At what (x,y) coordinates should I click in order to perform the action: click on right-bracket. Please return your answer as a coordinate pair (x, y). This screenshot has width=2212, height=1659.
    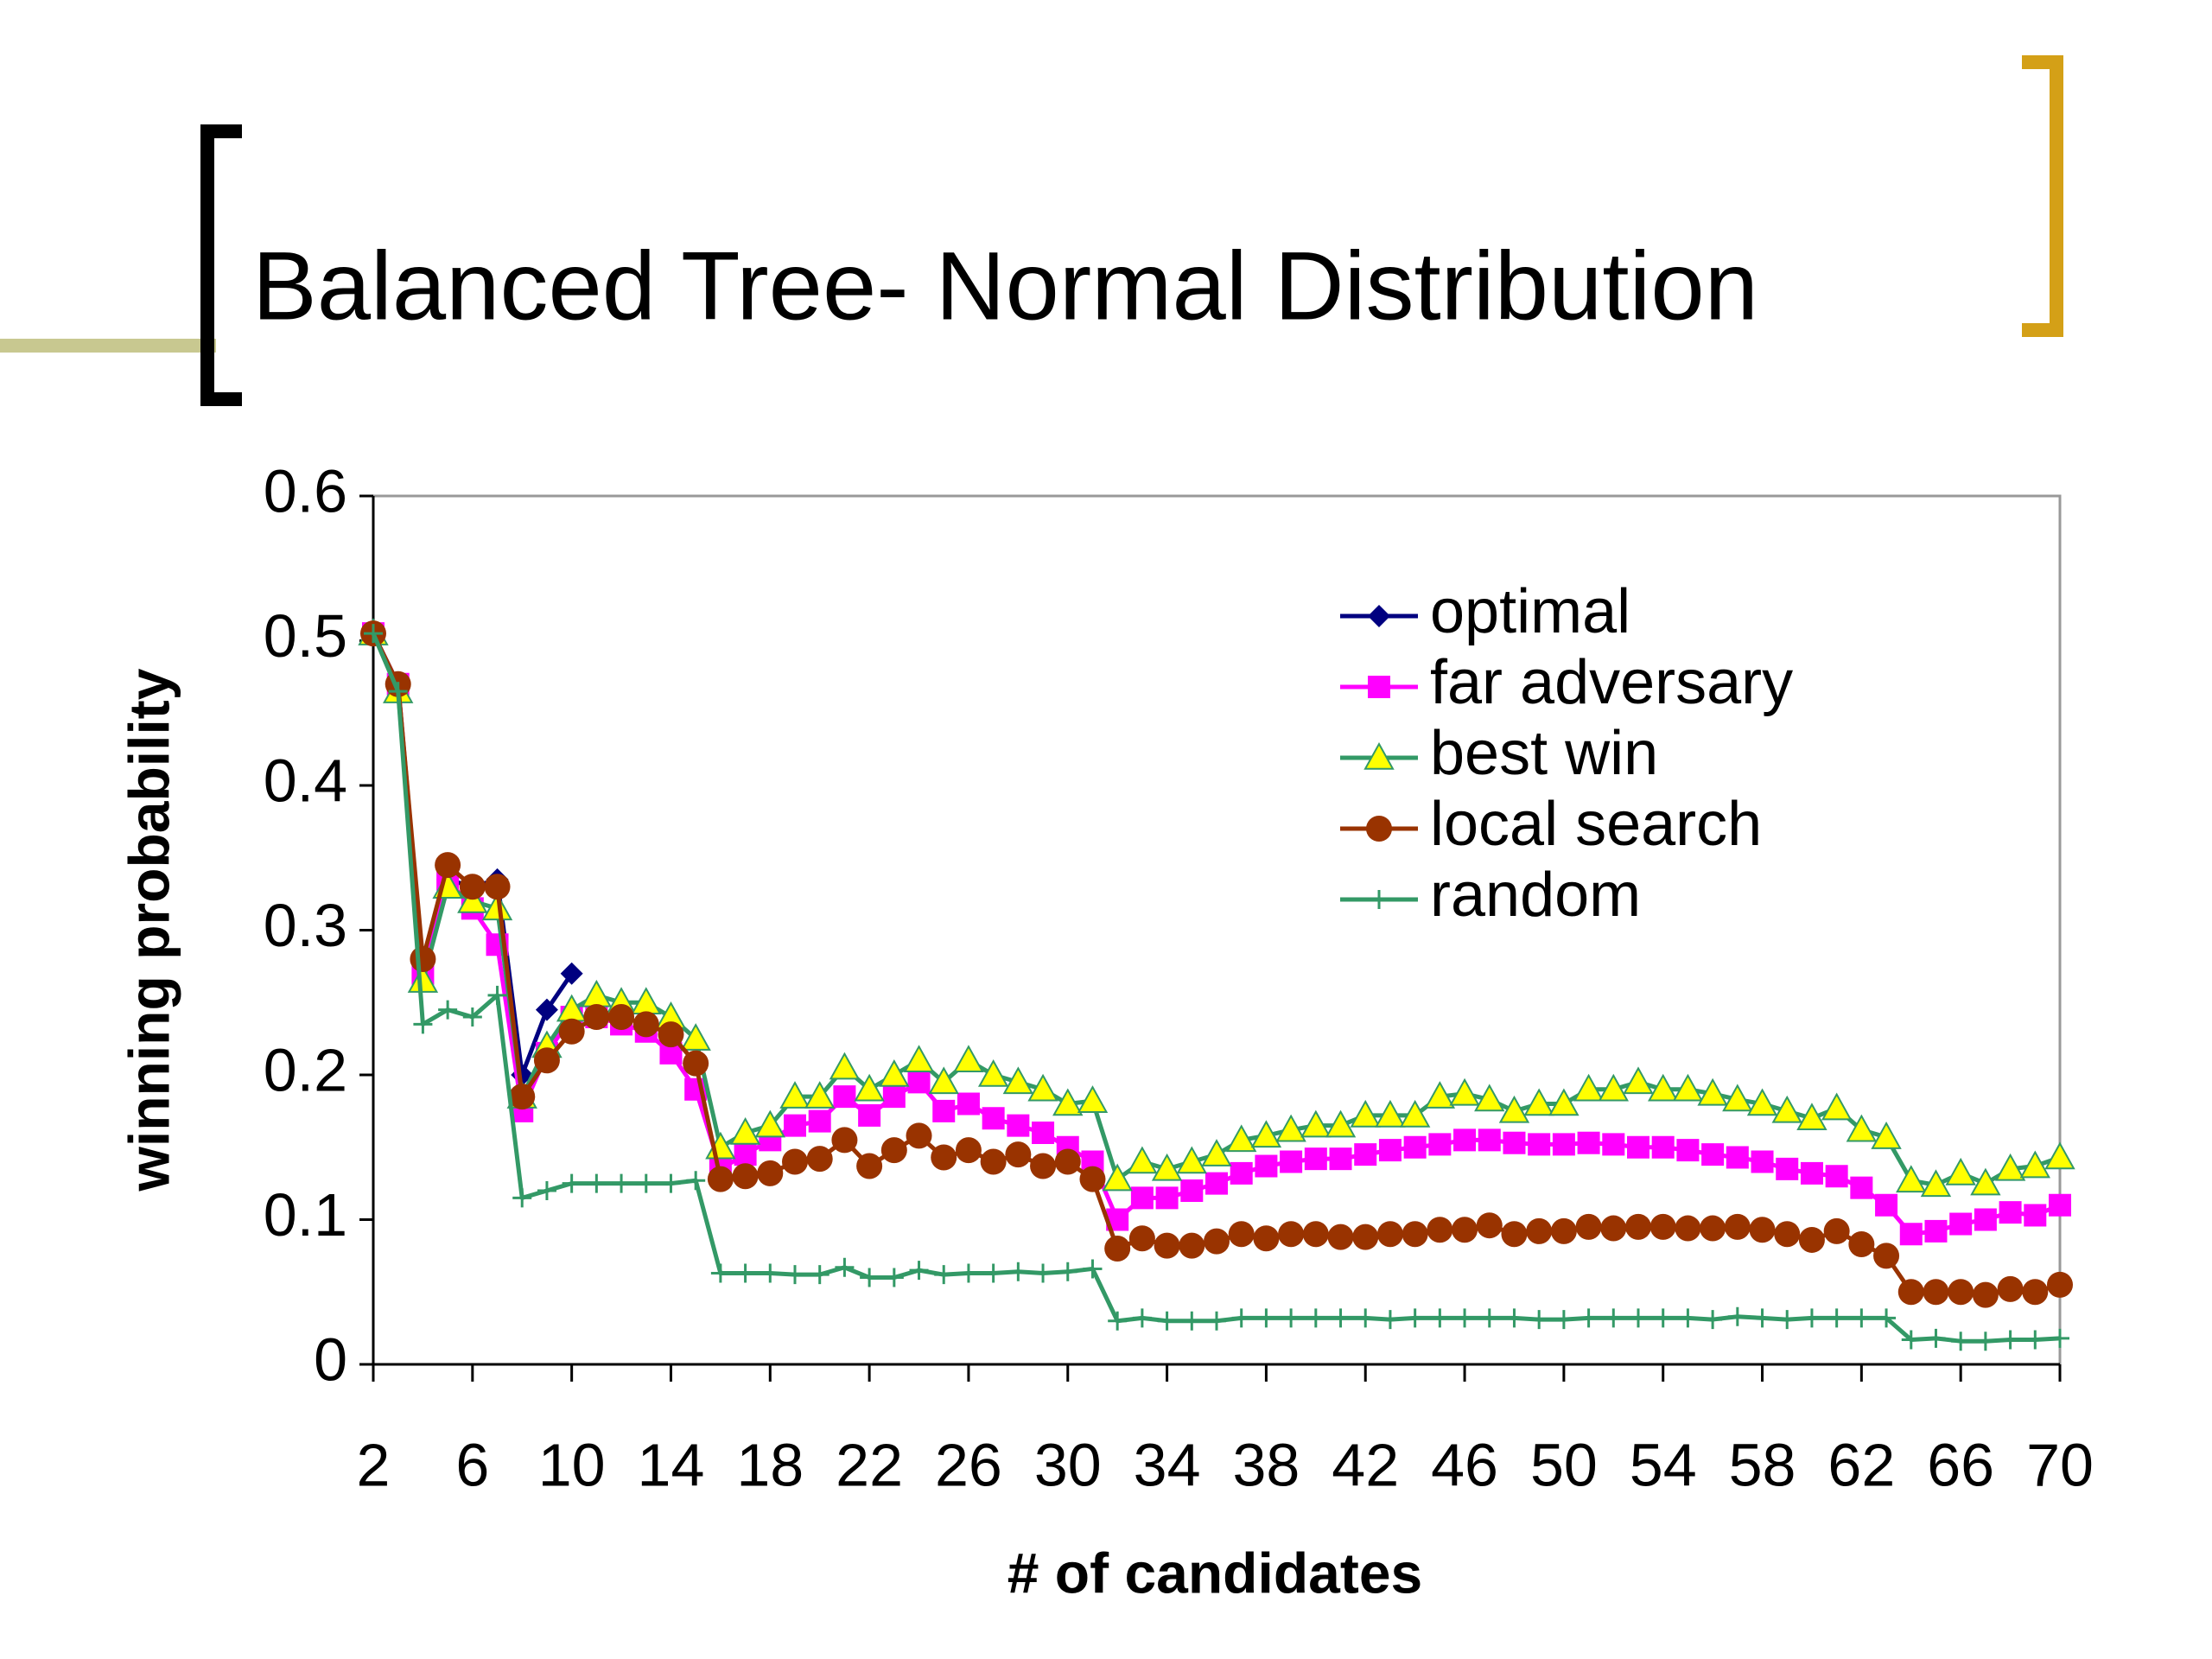
    Looking at the image, I should click on (2043, 196).